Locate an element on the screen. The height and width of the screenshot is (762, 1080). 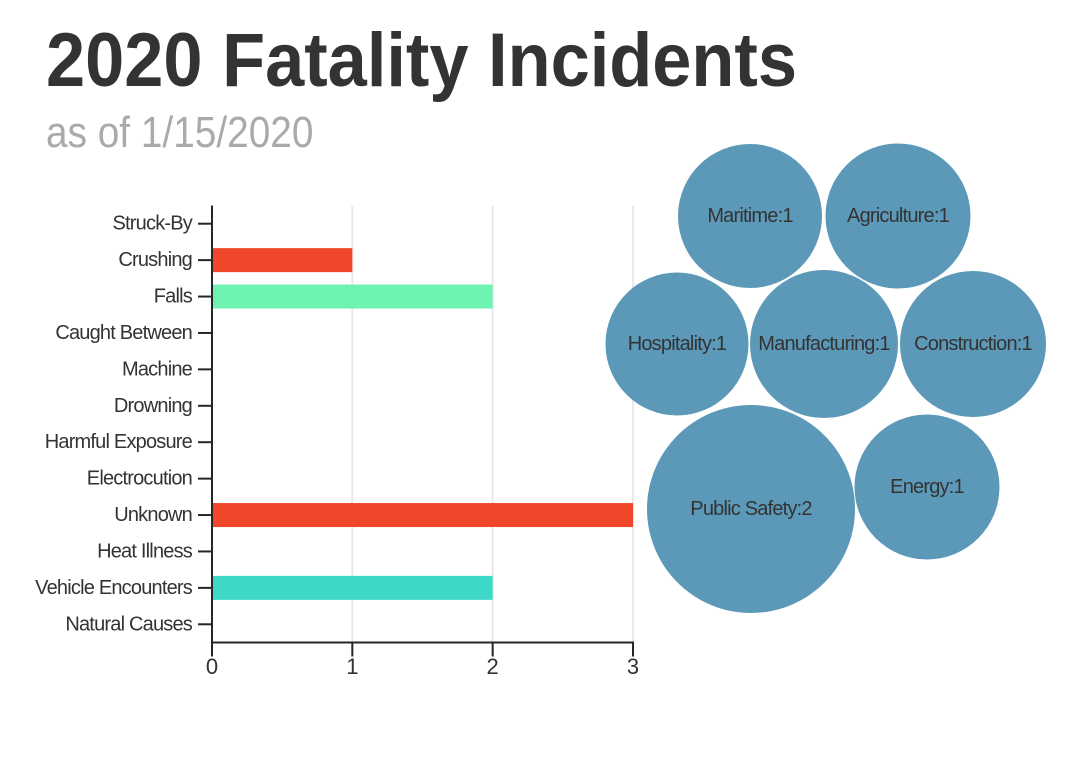
bubble-label: Maritime:1 is located at coordinates (750, 216).